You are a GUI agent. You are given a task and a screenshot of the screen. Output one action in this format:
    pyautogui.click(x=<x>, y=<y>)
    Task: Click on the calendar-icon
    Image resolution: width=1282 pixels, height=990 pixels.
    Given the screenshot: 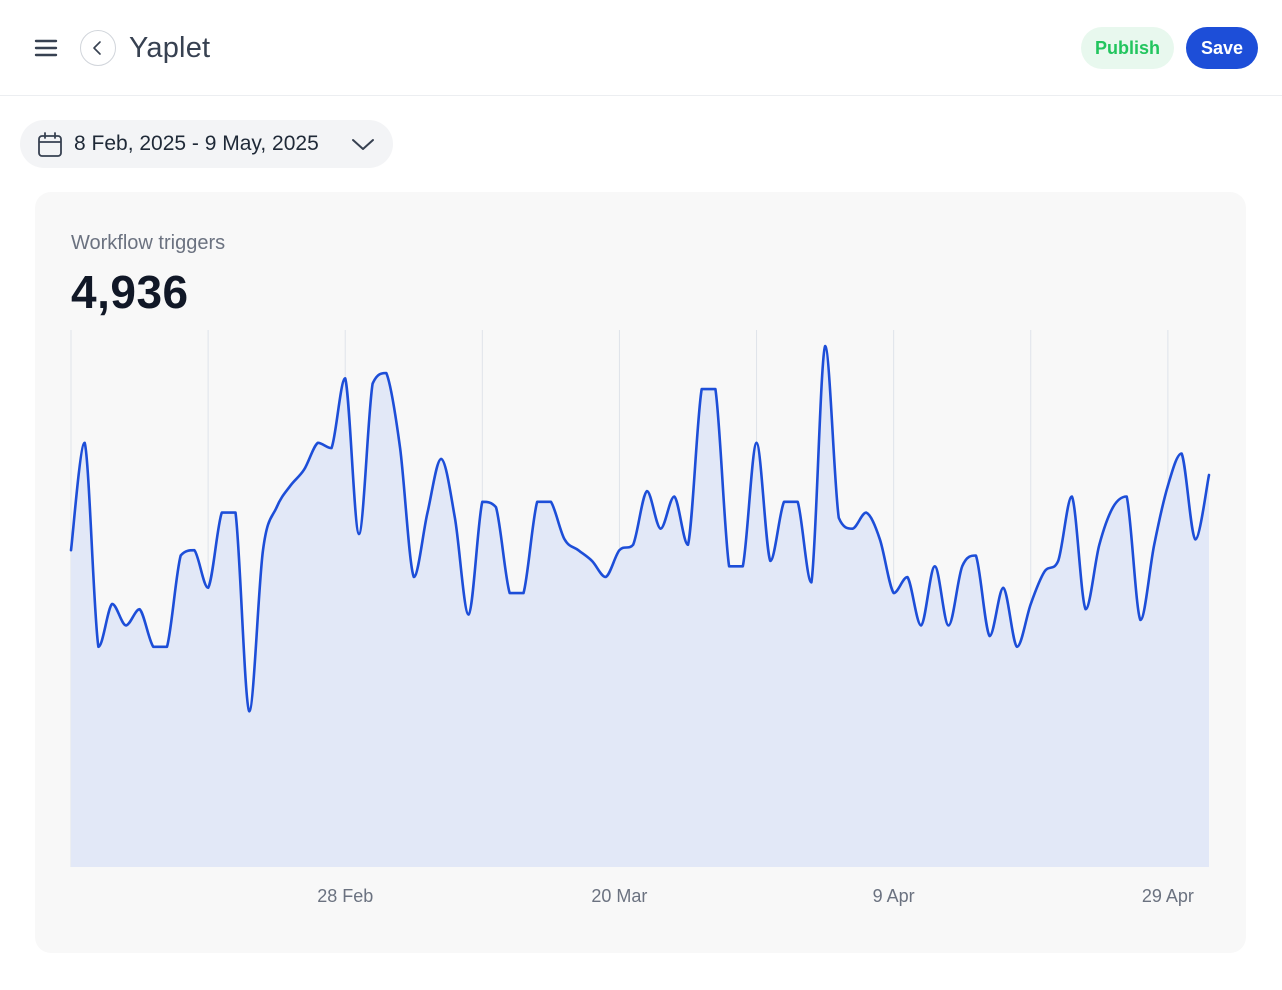 What is the action you would take?
    pyautogui.click(x=50, y=144)
    